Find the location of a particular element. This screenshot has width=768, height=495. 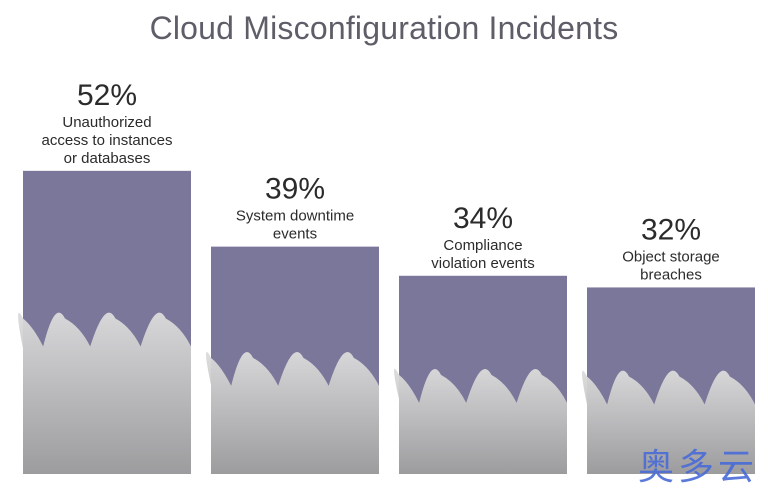

category-label-2-line-1: System downtime is located at coordinates (295, 216).